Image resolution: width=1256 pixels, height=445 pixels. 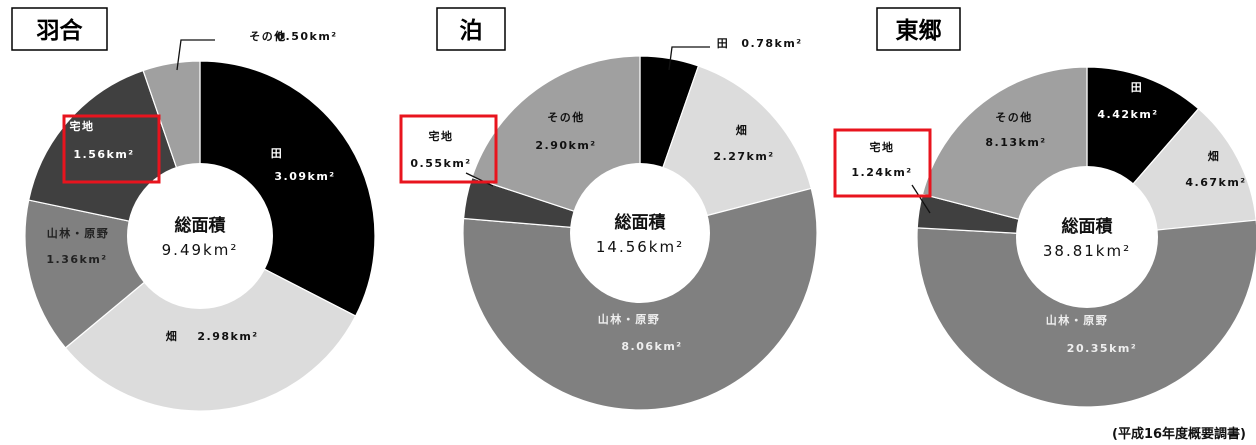 I want to click on slice-value-label: 2.98km², so click(x=227, y=336).